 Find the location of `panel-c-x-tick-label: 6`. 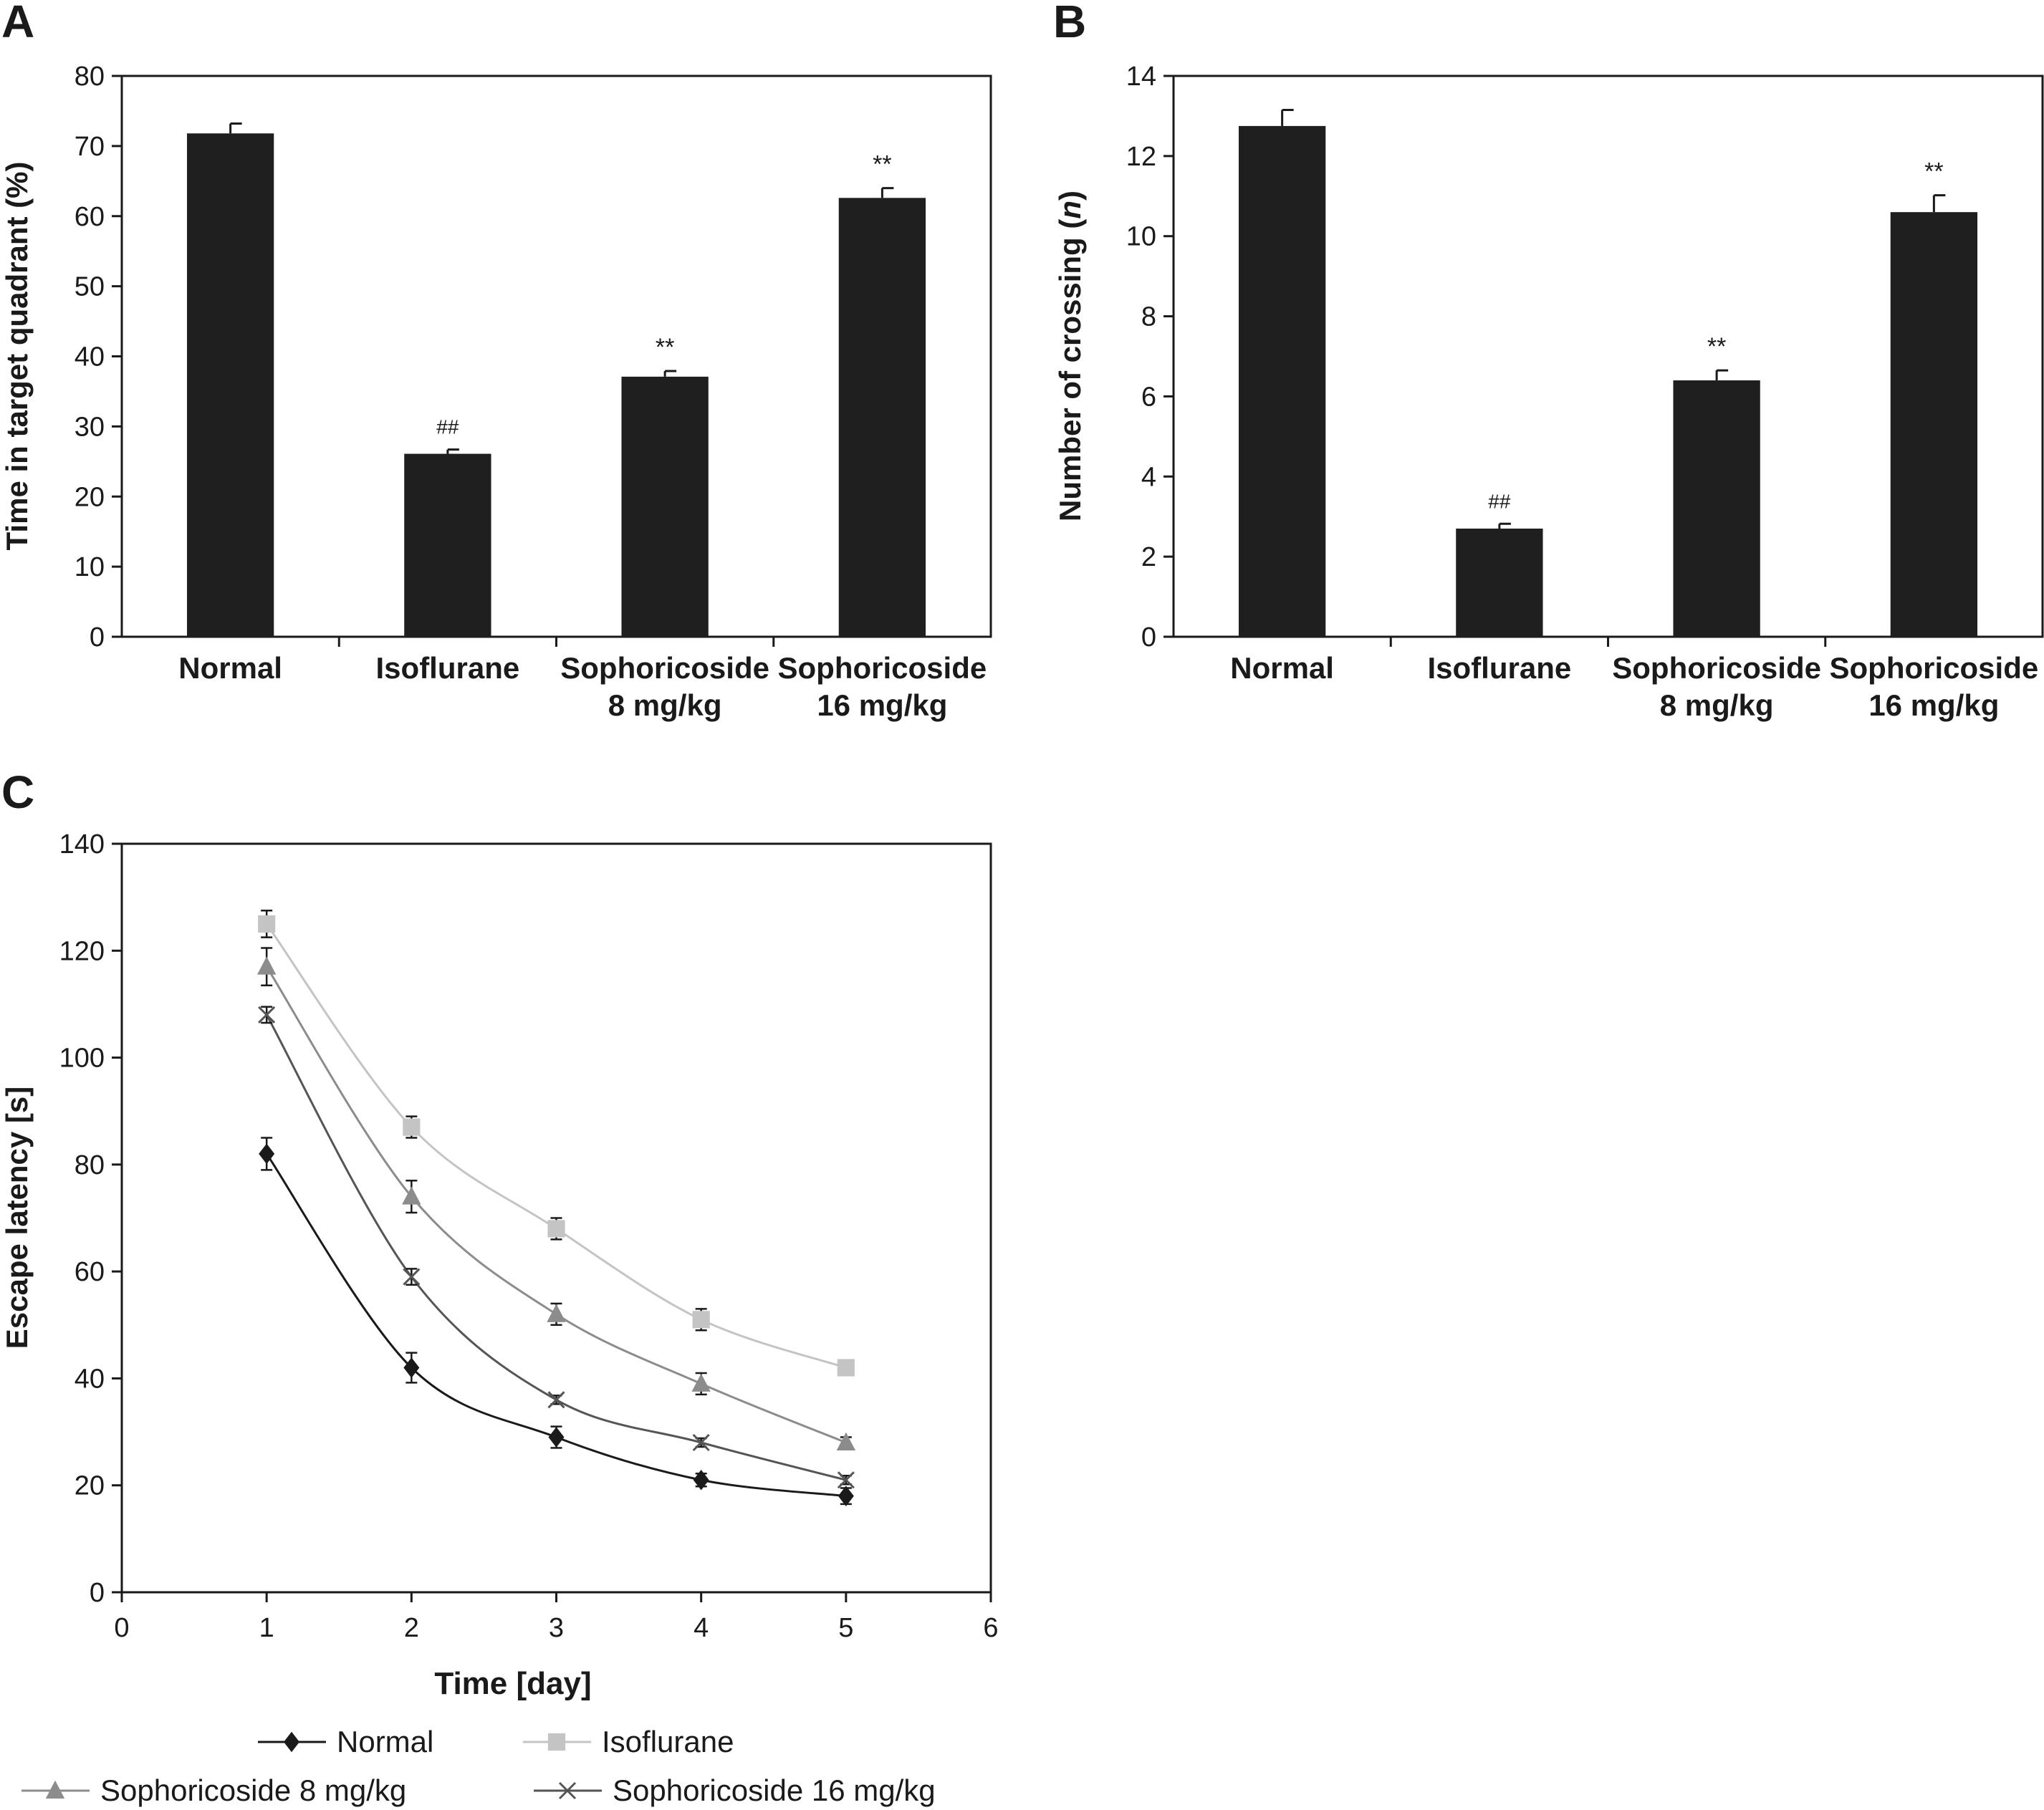

panel-c-x-tick-label: 6 is located at coordinates (990, 1628).